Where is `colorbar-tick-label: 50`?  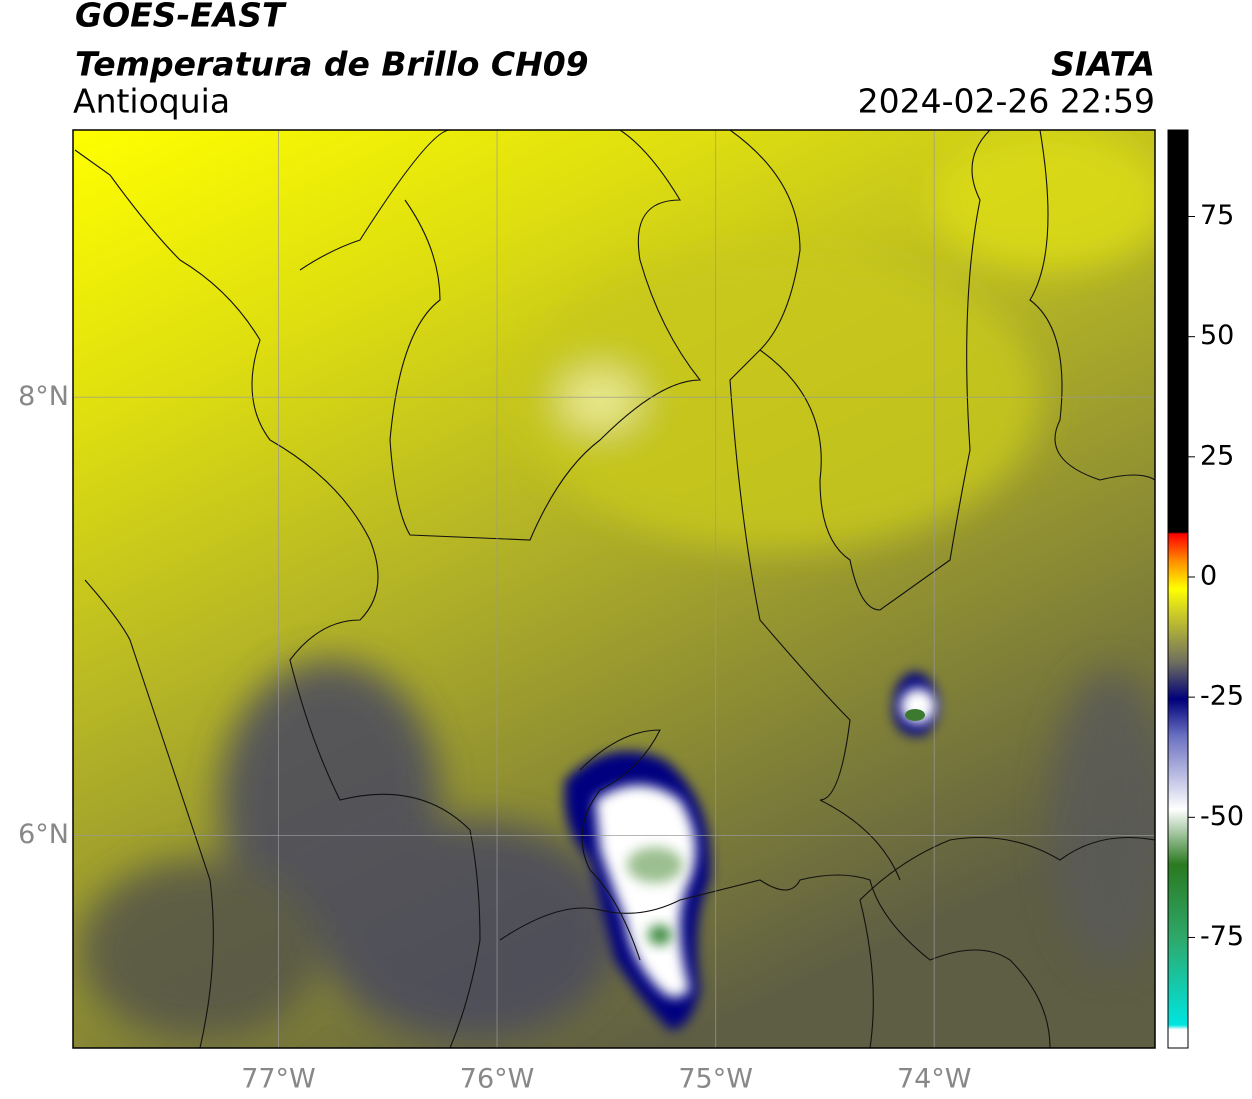 colorbar-tick-label: 50 is located at coordinates (1217, 335).